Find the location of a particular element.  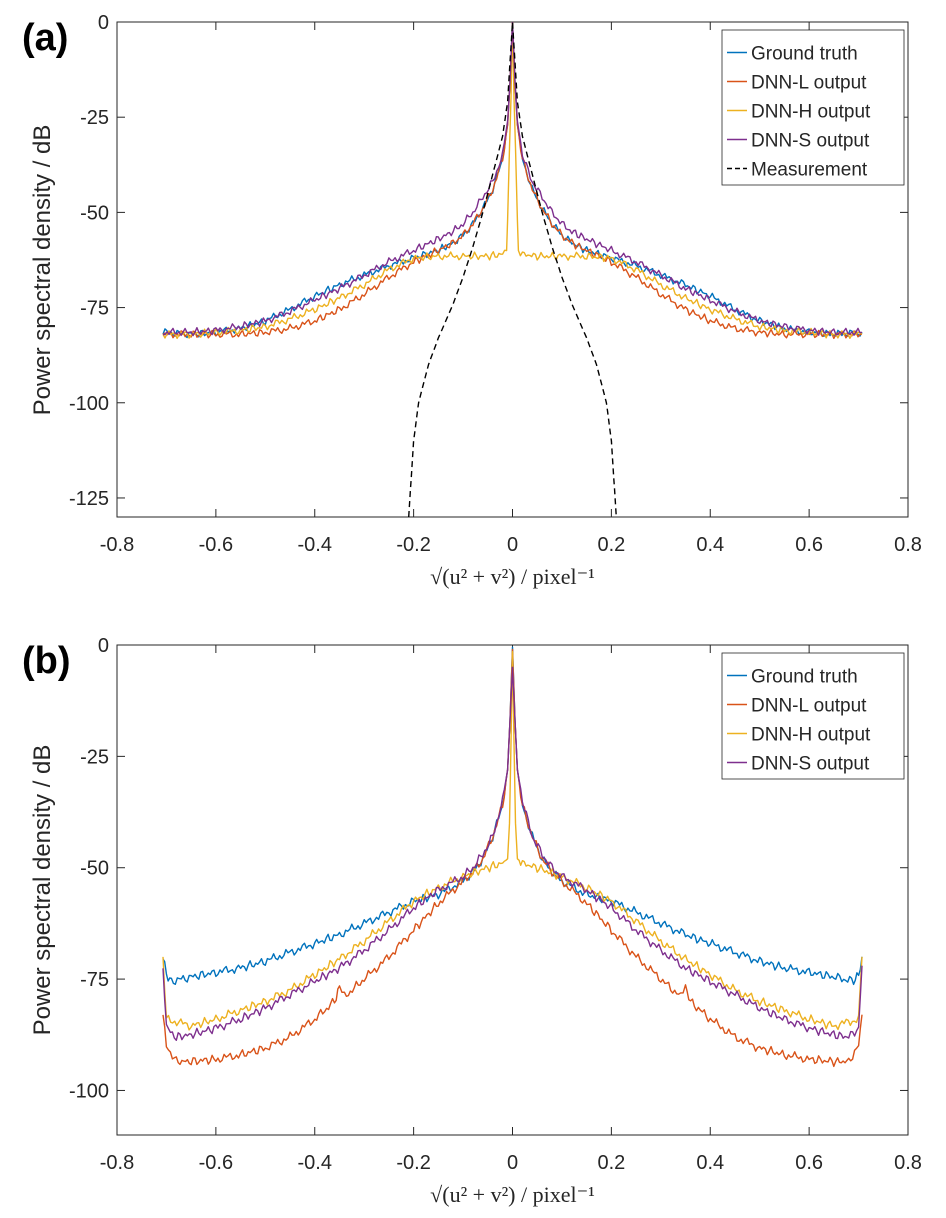

series-line-measurement is located at coordinates (512, 269).